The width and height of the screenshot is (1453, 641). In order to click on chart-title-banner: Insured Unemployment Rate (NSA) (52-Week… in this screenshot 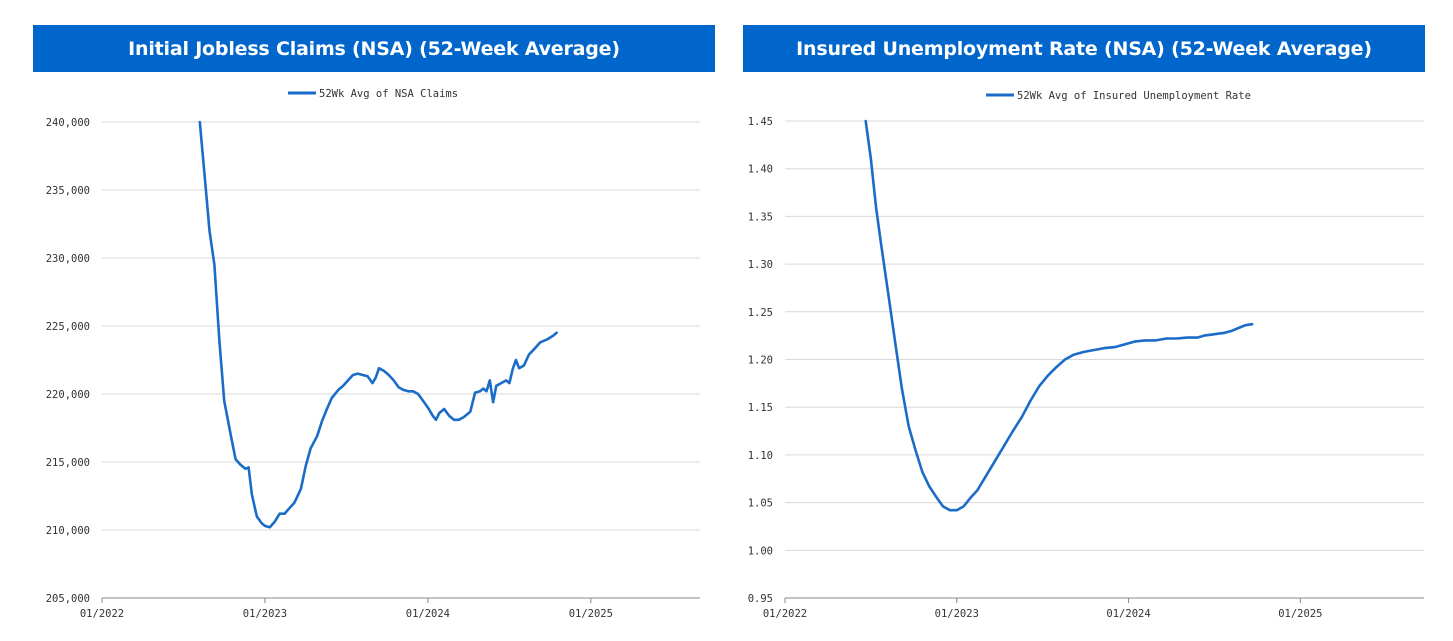, I will do `click(1084, 48)`.